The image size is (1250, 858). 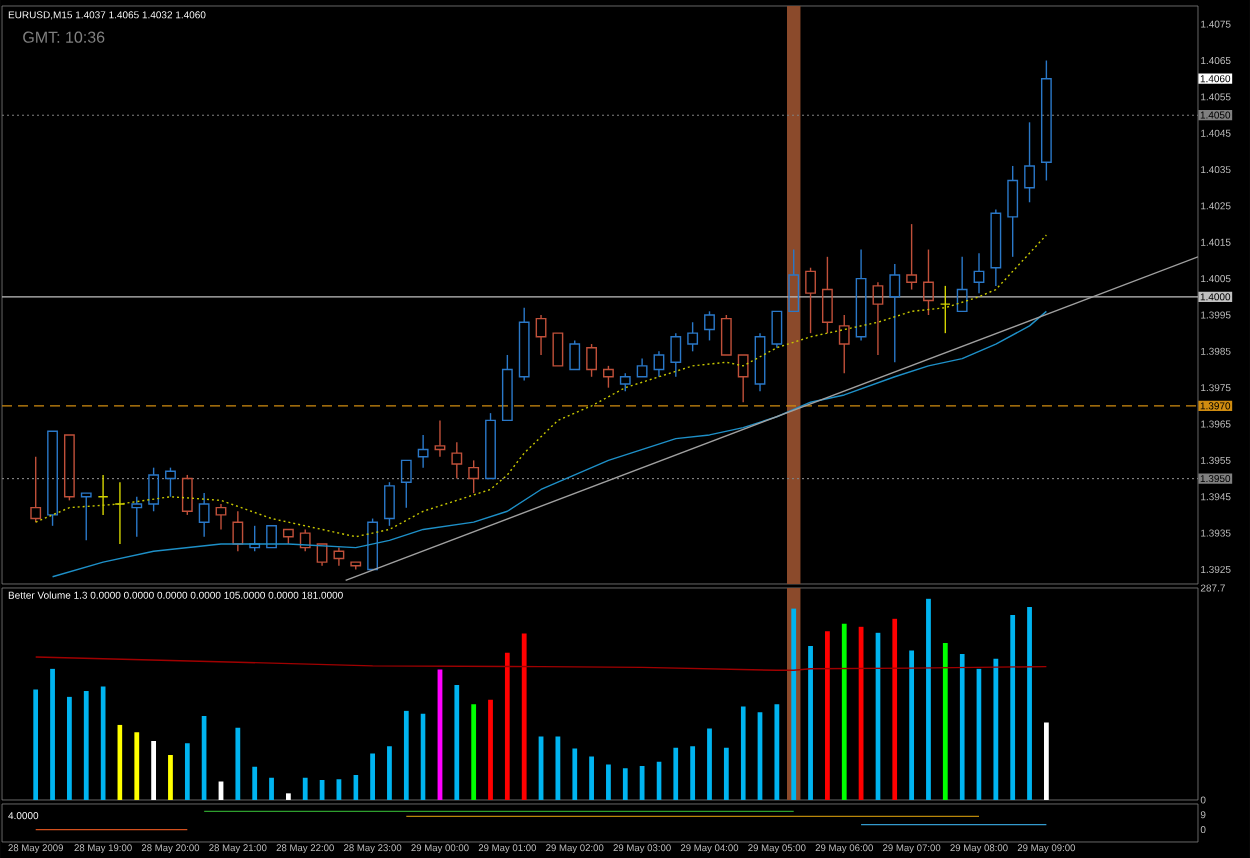 What do you see at coordinates (64, 37) in the screenshot?
I see `text: GMT: 10:36` at bounding box center [64, 37].